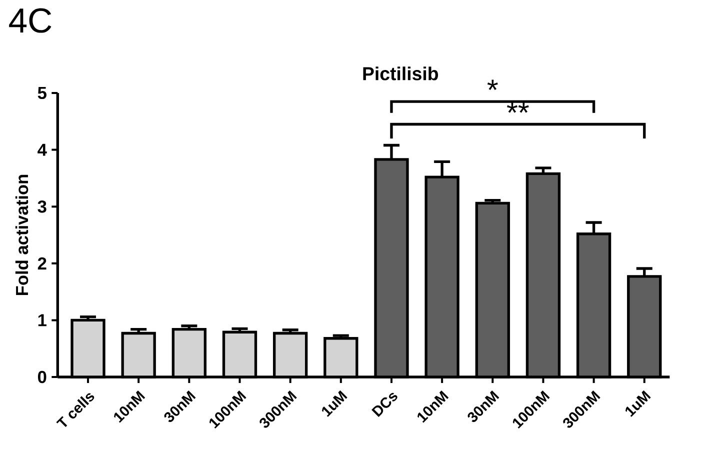 This screenshot has width=709, height=454. Describe the element at coordinates (385, 404) in the screenshot. I see `x-tick-label: DCs` at that location.